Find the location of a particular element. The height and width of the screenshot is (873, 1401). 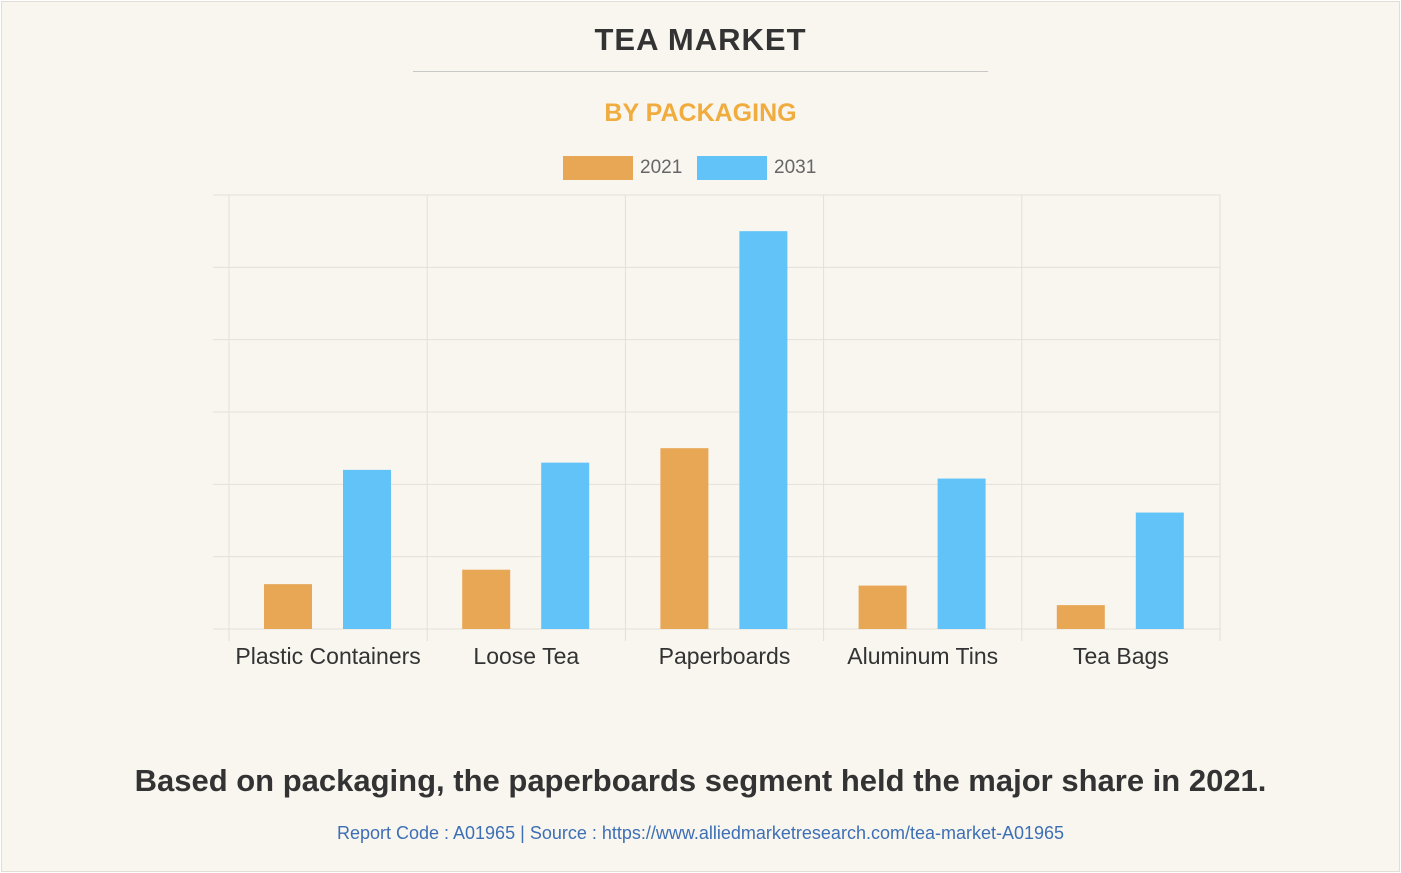

legend-swatch-2031 is located at coordinates (732, 168).